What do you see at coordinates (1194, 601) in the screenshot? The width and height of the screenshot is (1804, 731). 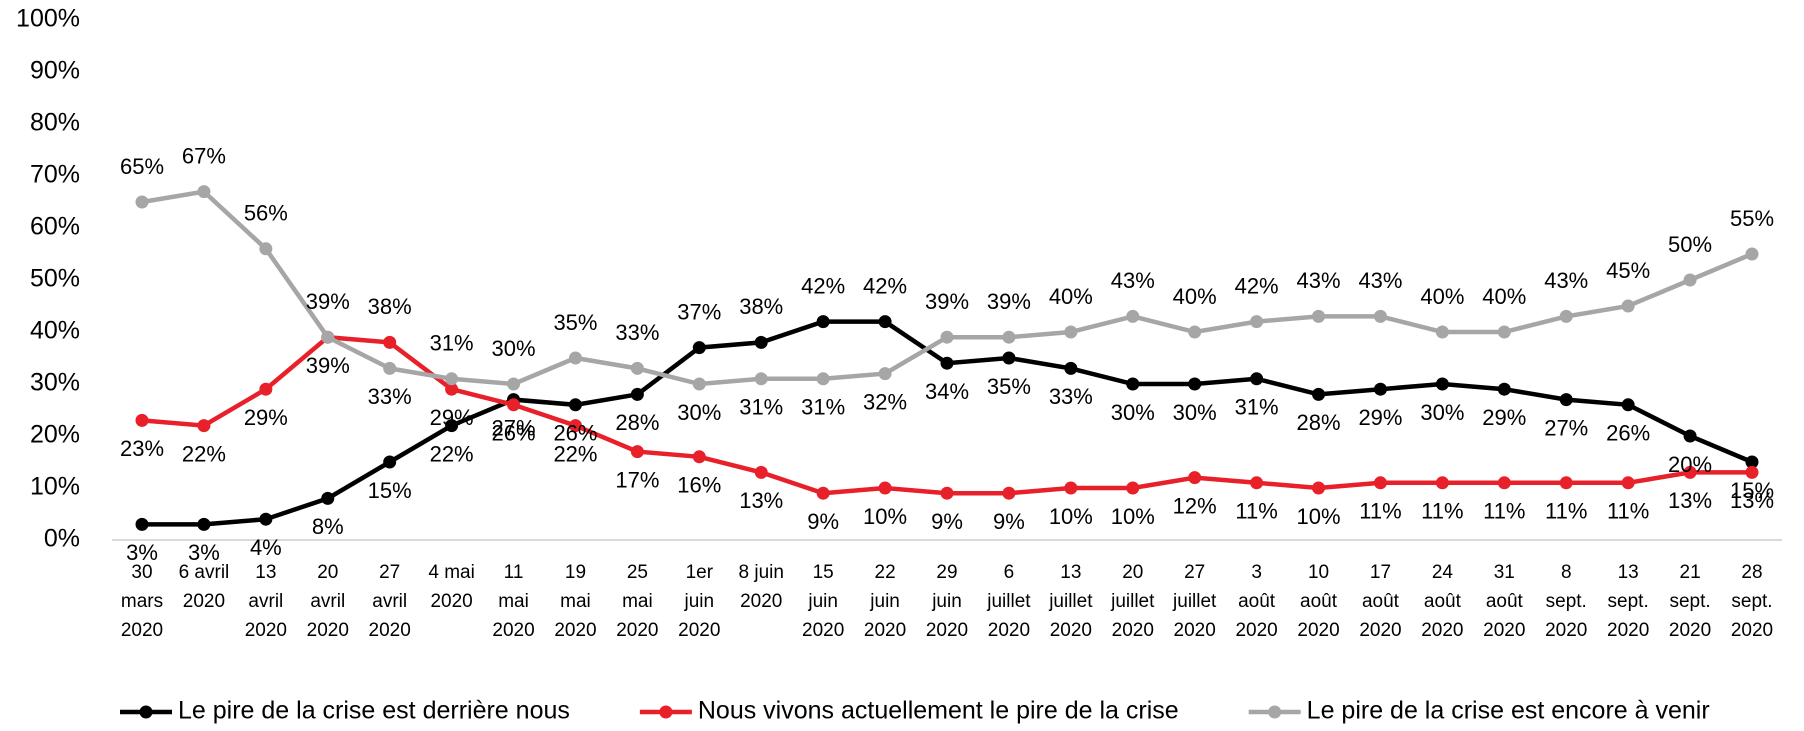 I see `x-tick-label: 27 juillet 2020` at bounding box center [1194, 601].